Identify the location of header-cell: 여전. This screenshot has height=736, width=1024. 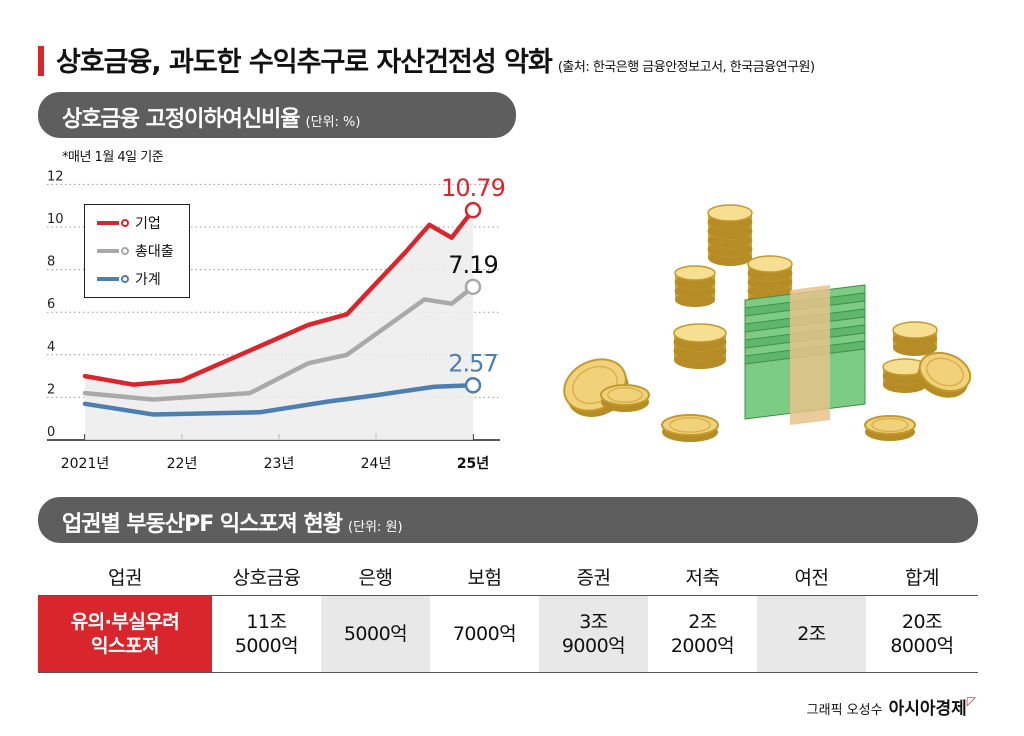
(811, 577).